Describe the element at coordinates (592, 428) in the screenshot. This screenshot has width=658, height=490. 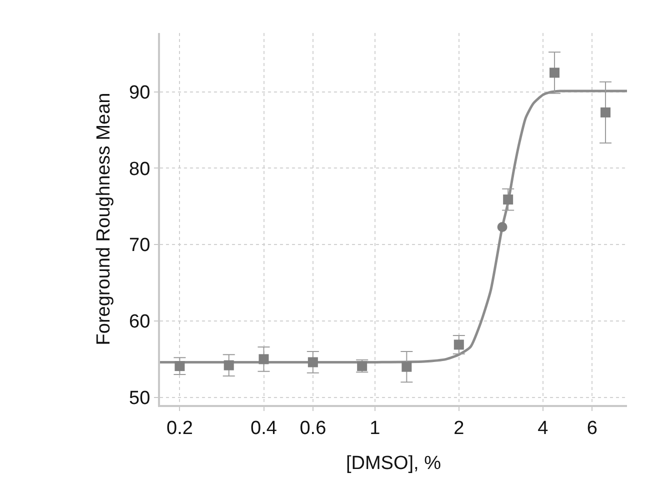
I see `x-tick-label: 6` at that location.